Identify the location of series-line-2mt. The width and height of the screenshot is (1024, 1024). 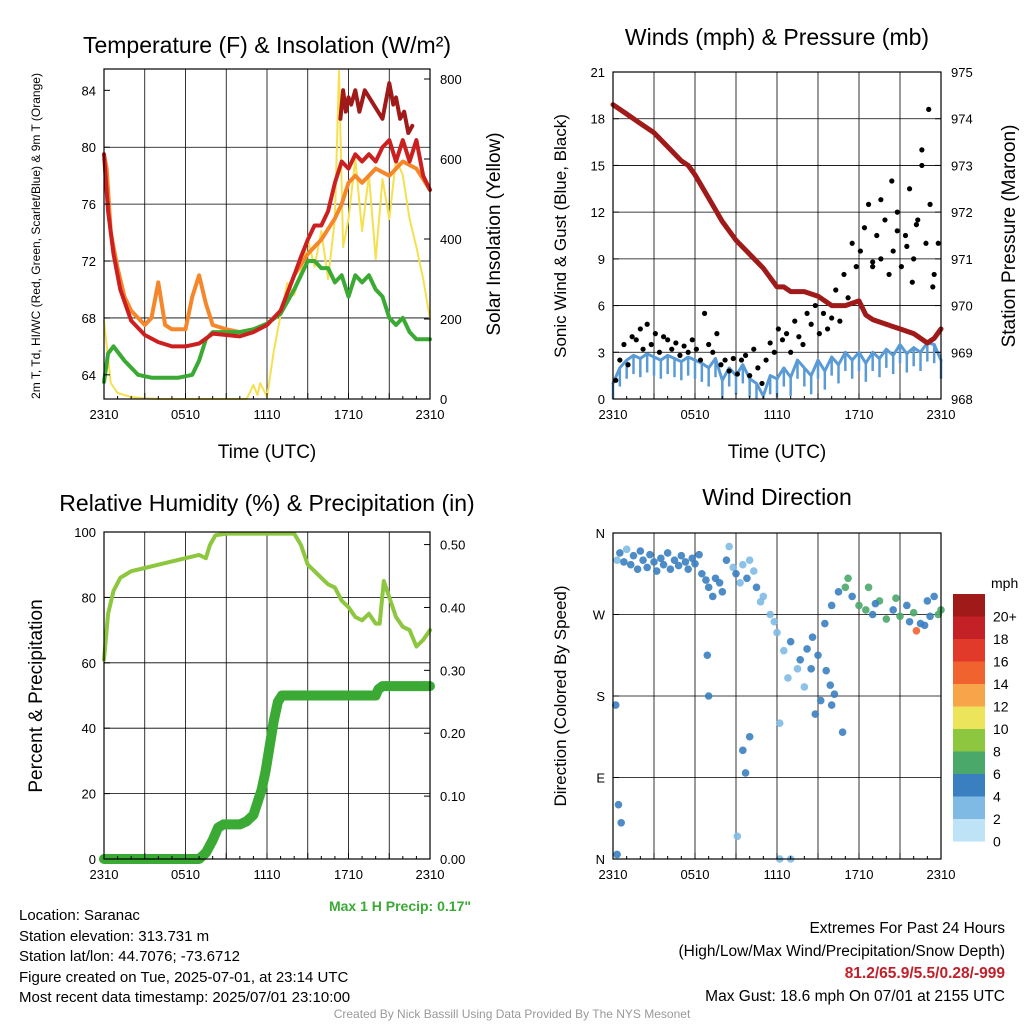
(267, 243).